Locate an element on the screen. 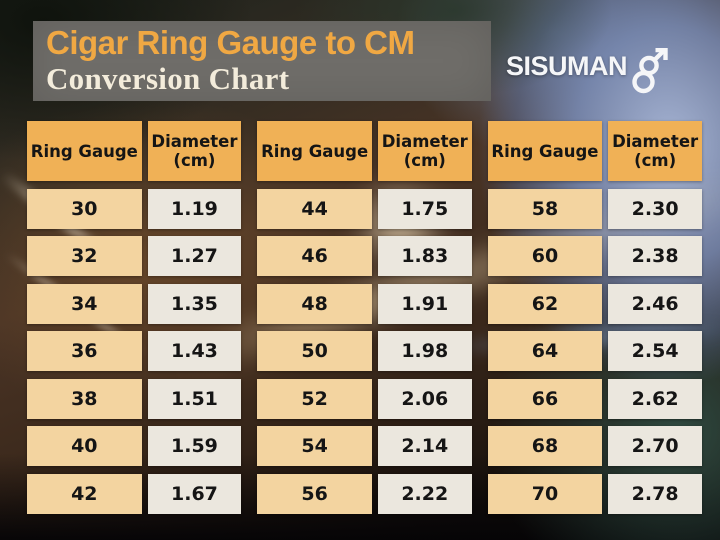  title-panel: Cigar Ring Gauge to CM Conversion Chart is located at coordinates (262, 61).